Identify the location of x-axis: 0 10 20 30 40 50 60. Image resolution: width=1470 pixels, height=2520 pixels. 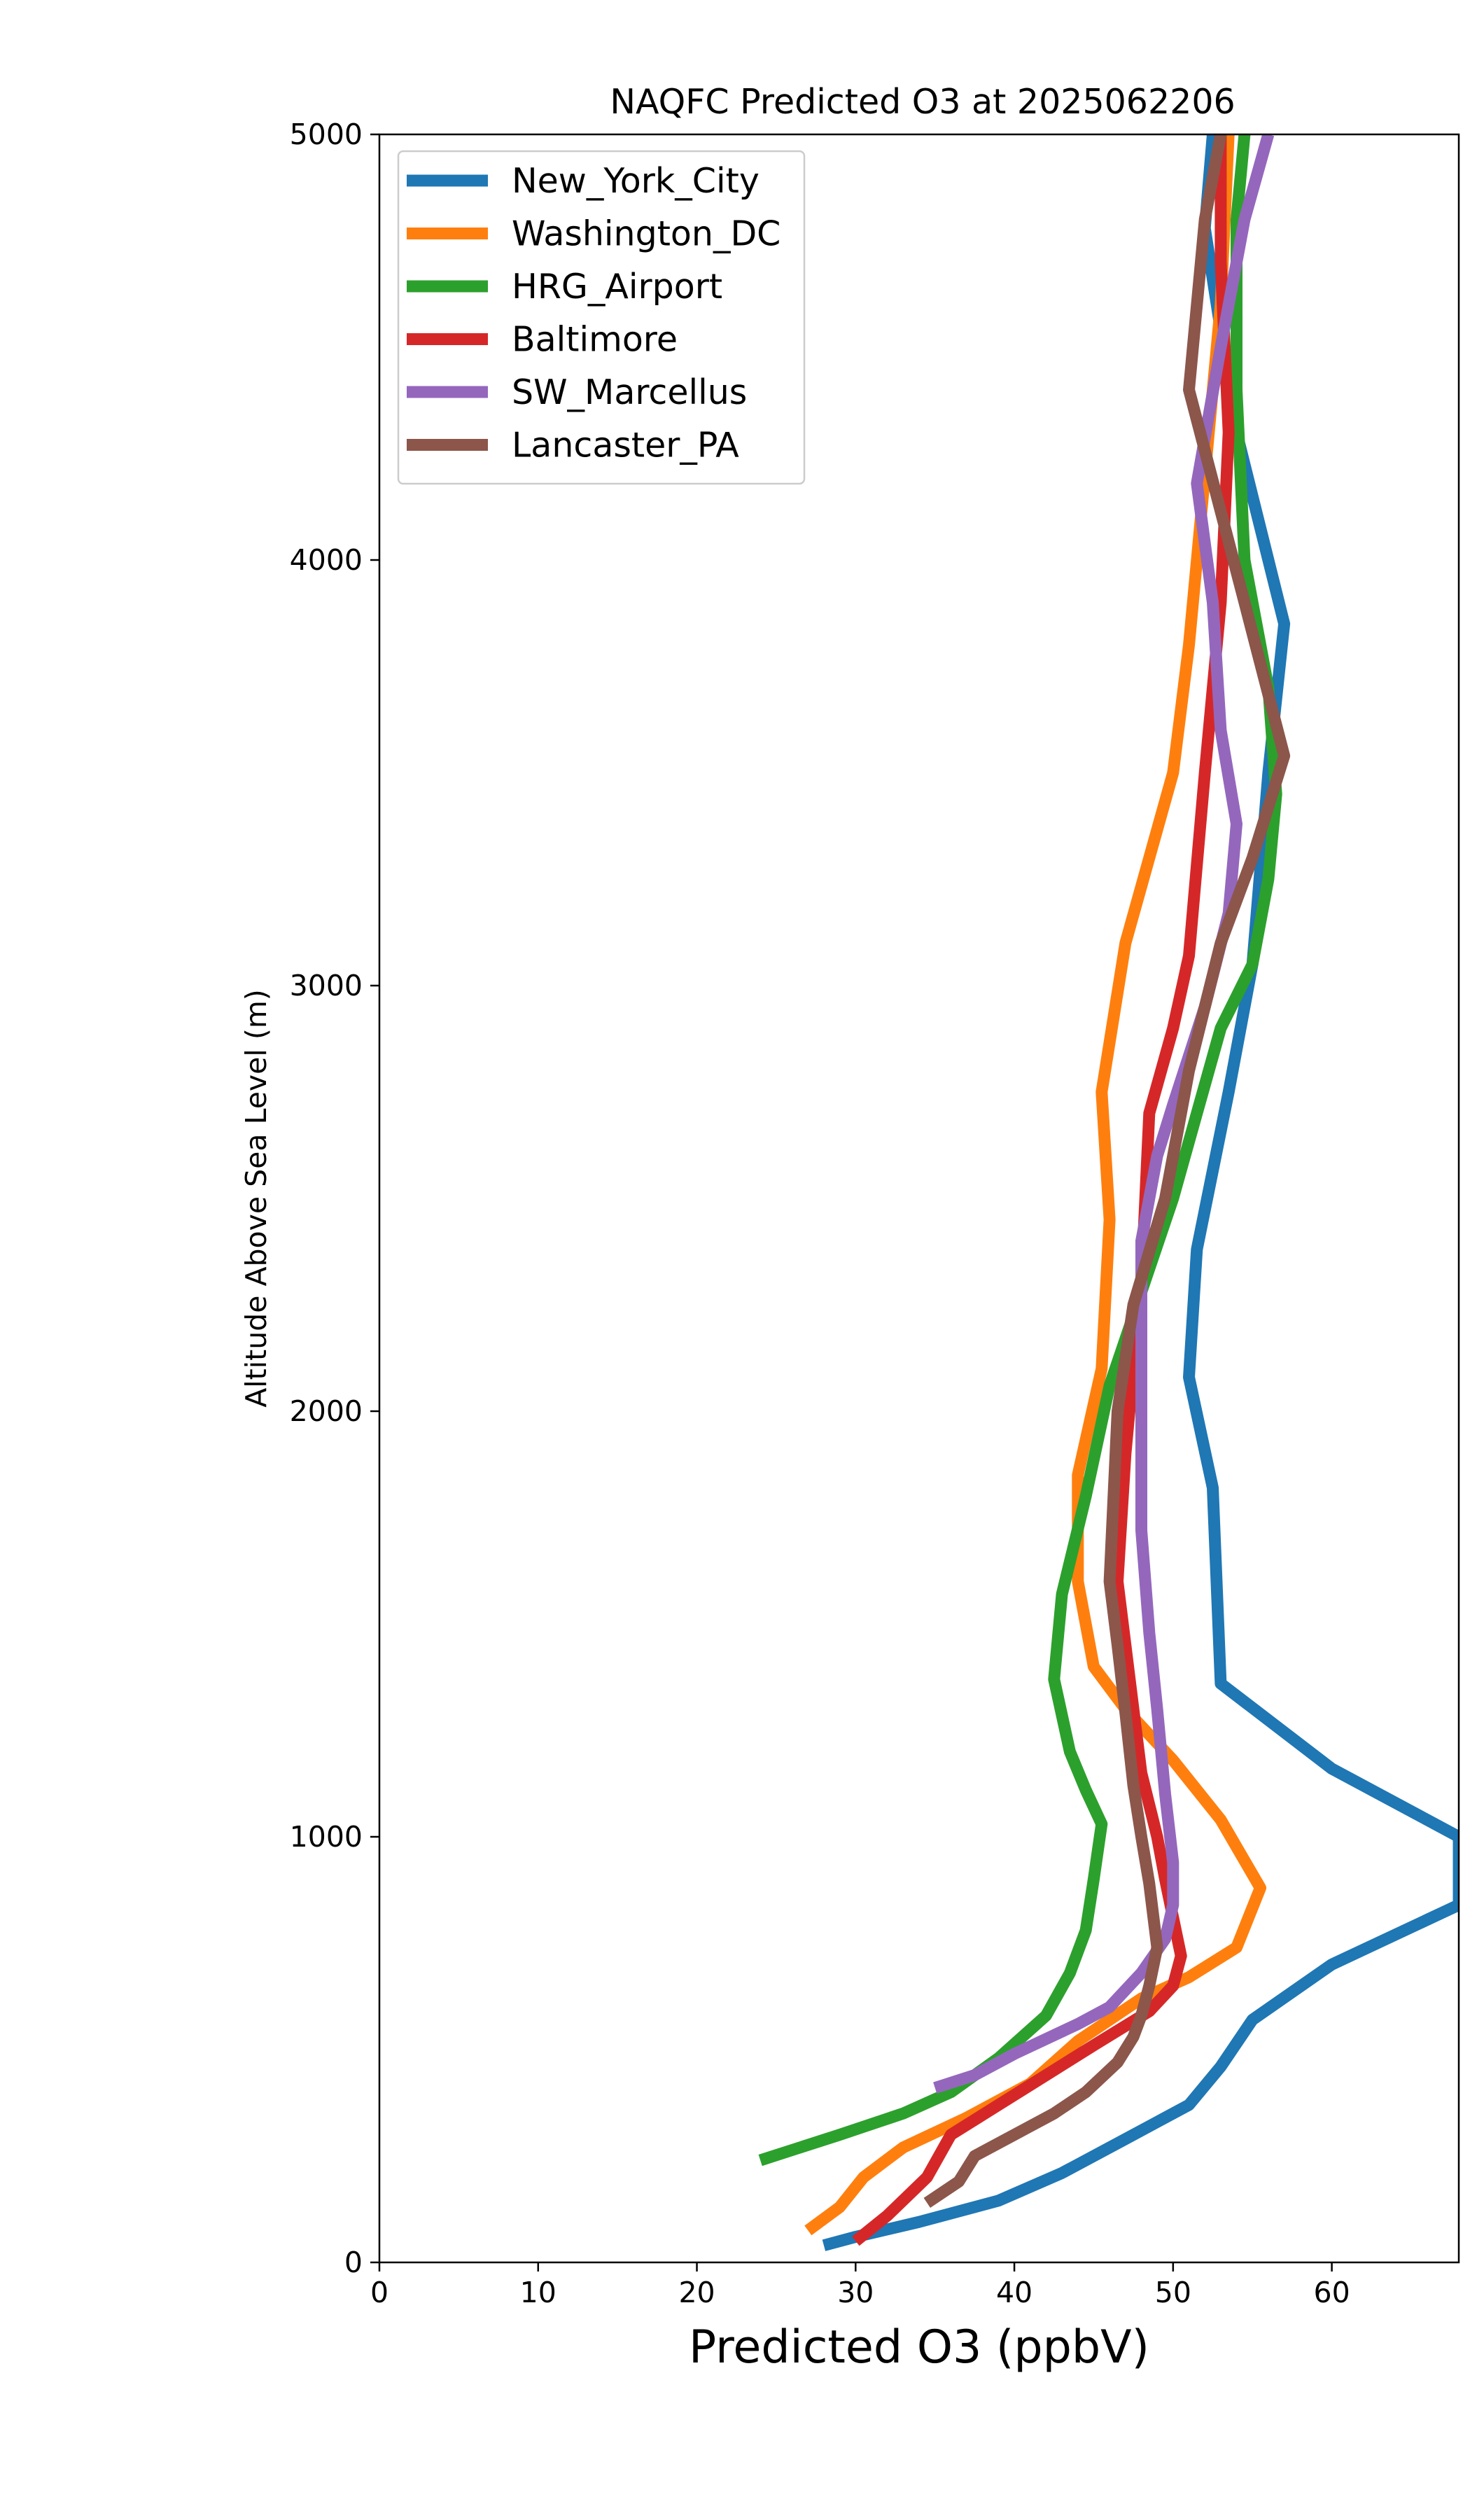
(860, 2285).